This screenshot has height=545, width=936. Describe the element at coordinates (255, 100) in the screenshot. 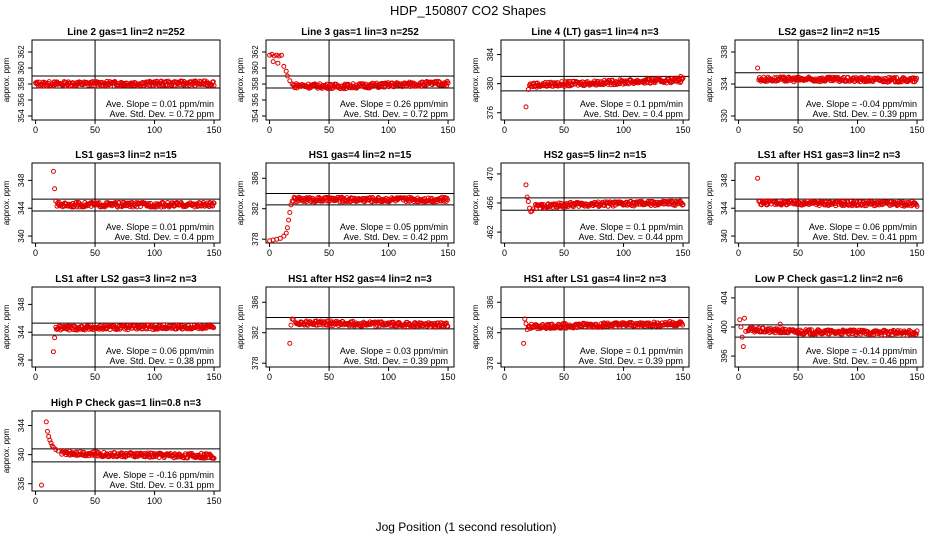

I see `y-tick-label: 356` at that location.